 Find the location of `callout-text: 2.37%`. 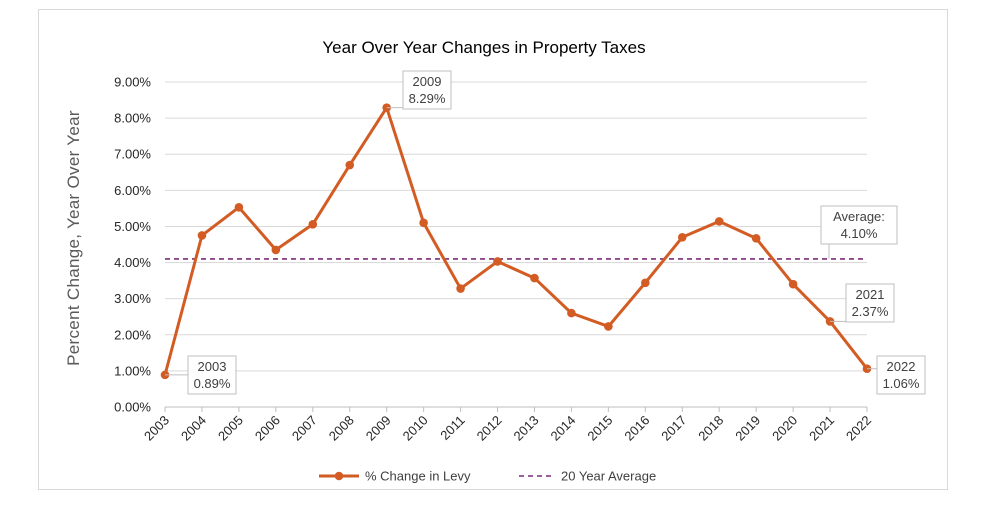

callout-text: 2.37% is located at coordinates (870, 311).